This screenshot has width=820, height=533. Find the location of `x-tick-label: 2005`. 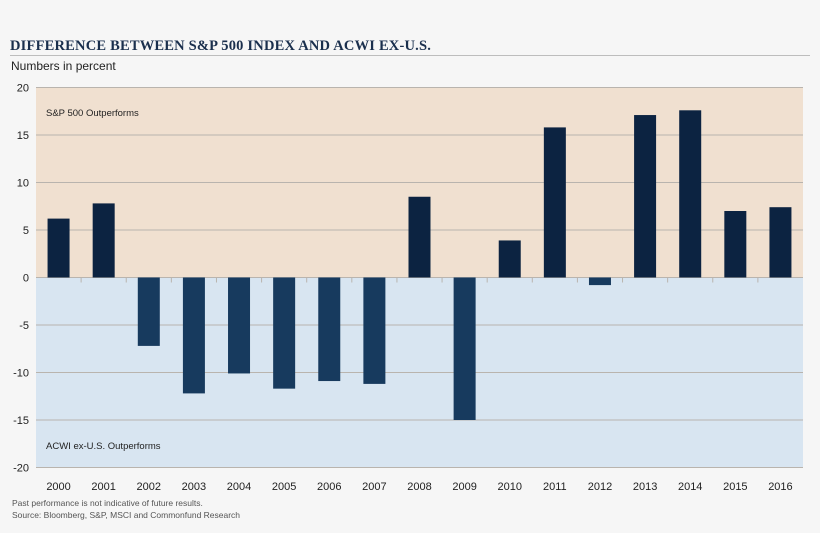

x-tick-label: 2005 is located at coordinates (284, 487).